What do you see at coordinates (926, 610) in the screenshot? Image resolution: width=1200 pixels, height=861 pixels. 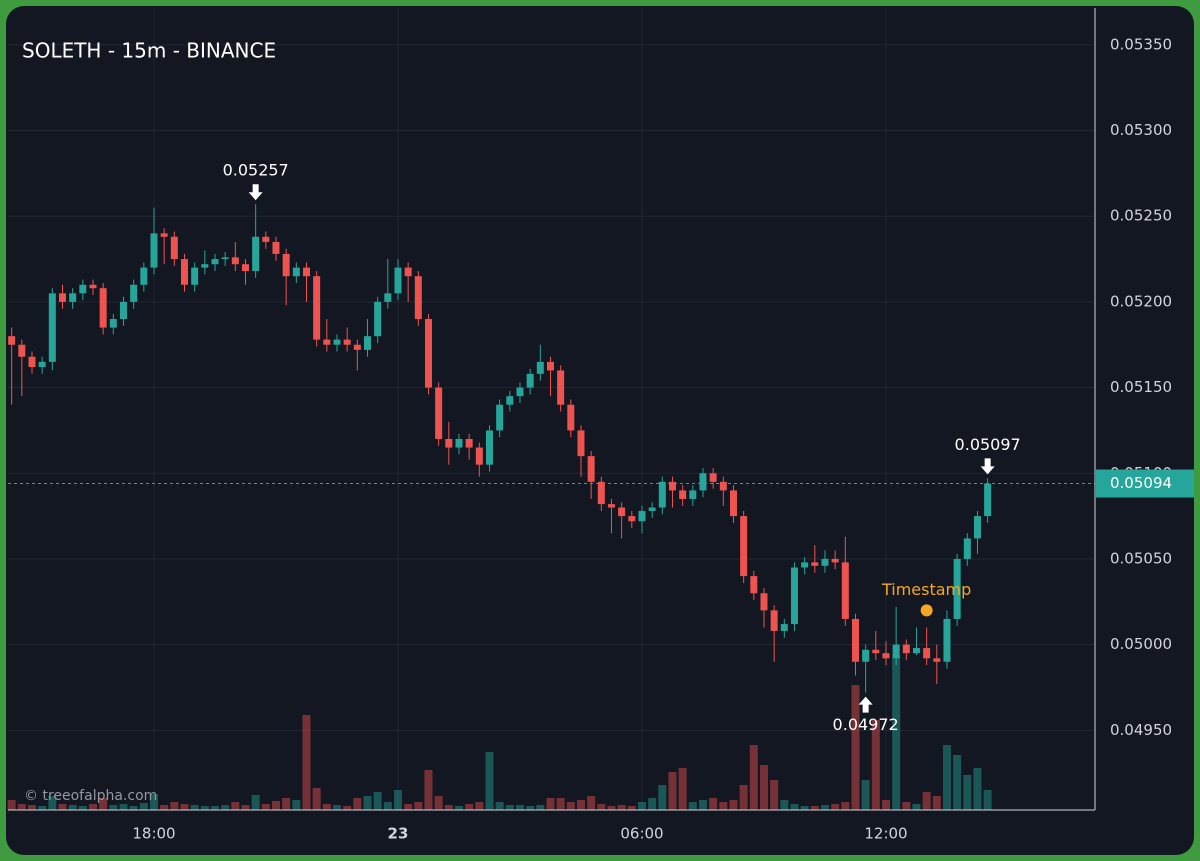 I see `annotation-dot` at bounding box center [926, 610].